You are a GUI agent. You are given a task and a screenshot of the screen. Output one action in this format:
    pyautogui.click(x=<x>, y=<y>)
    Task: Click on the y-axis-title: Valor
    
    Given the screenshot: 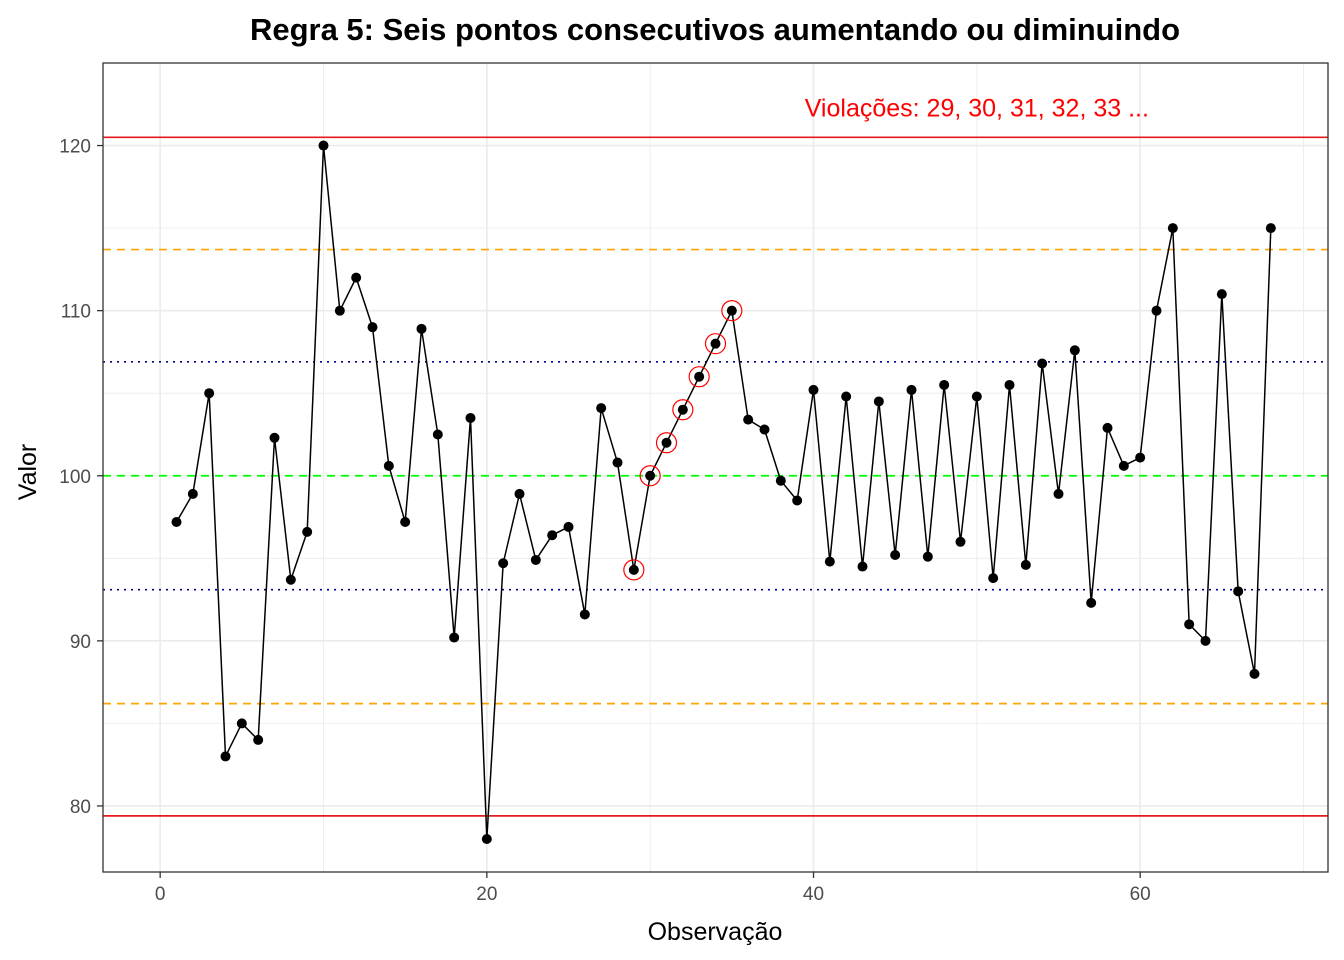 What is the action you would take?
    pyautogui.click(x=28, y=472)
    